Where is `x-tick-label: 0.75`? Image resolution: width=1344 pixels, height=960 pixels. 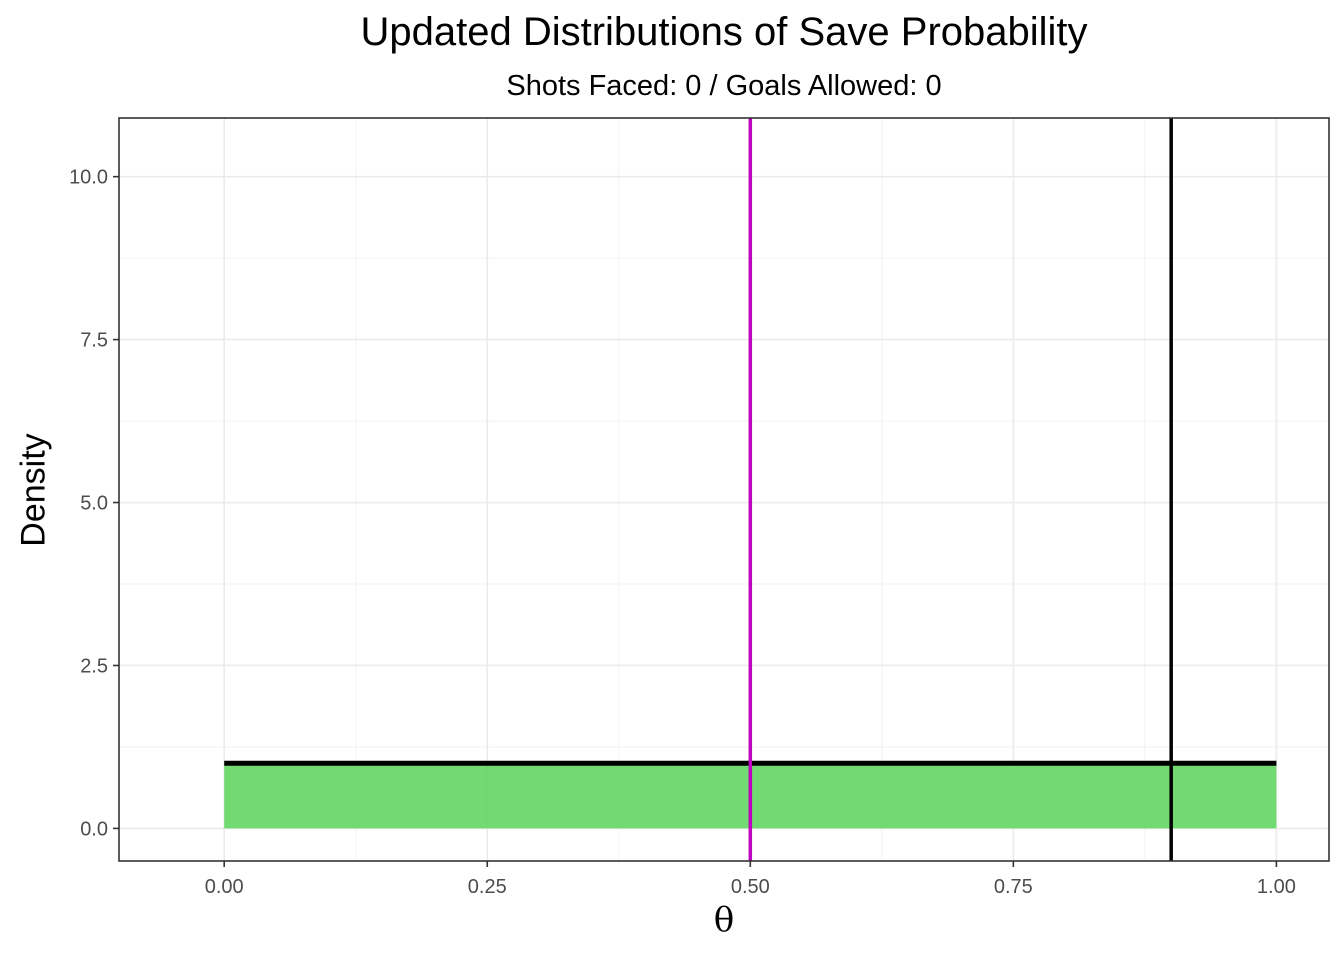 x-tick-label: 0.75 is located at coordinates (1013, 887).